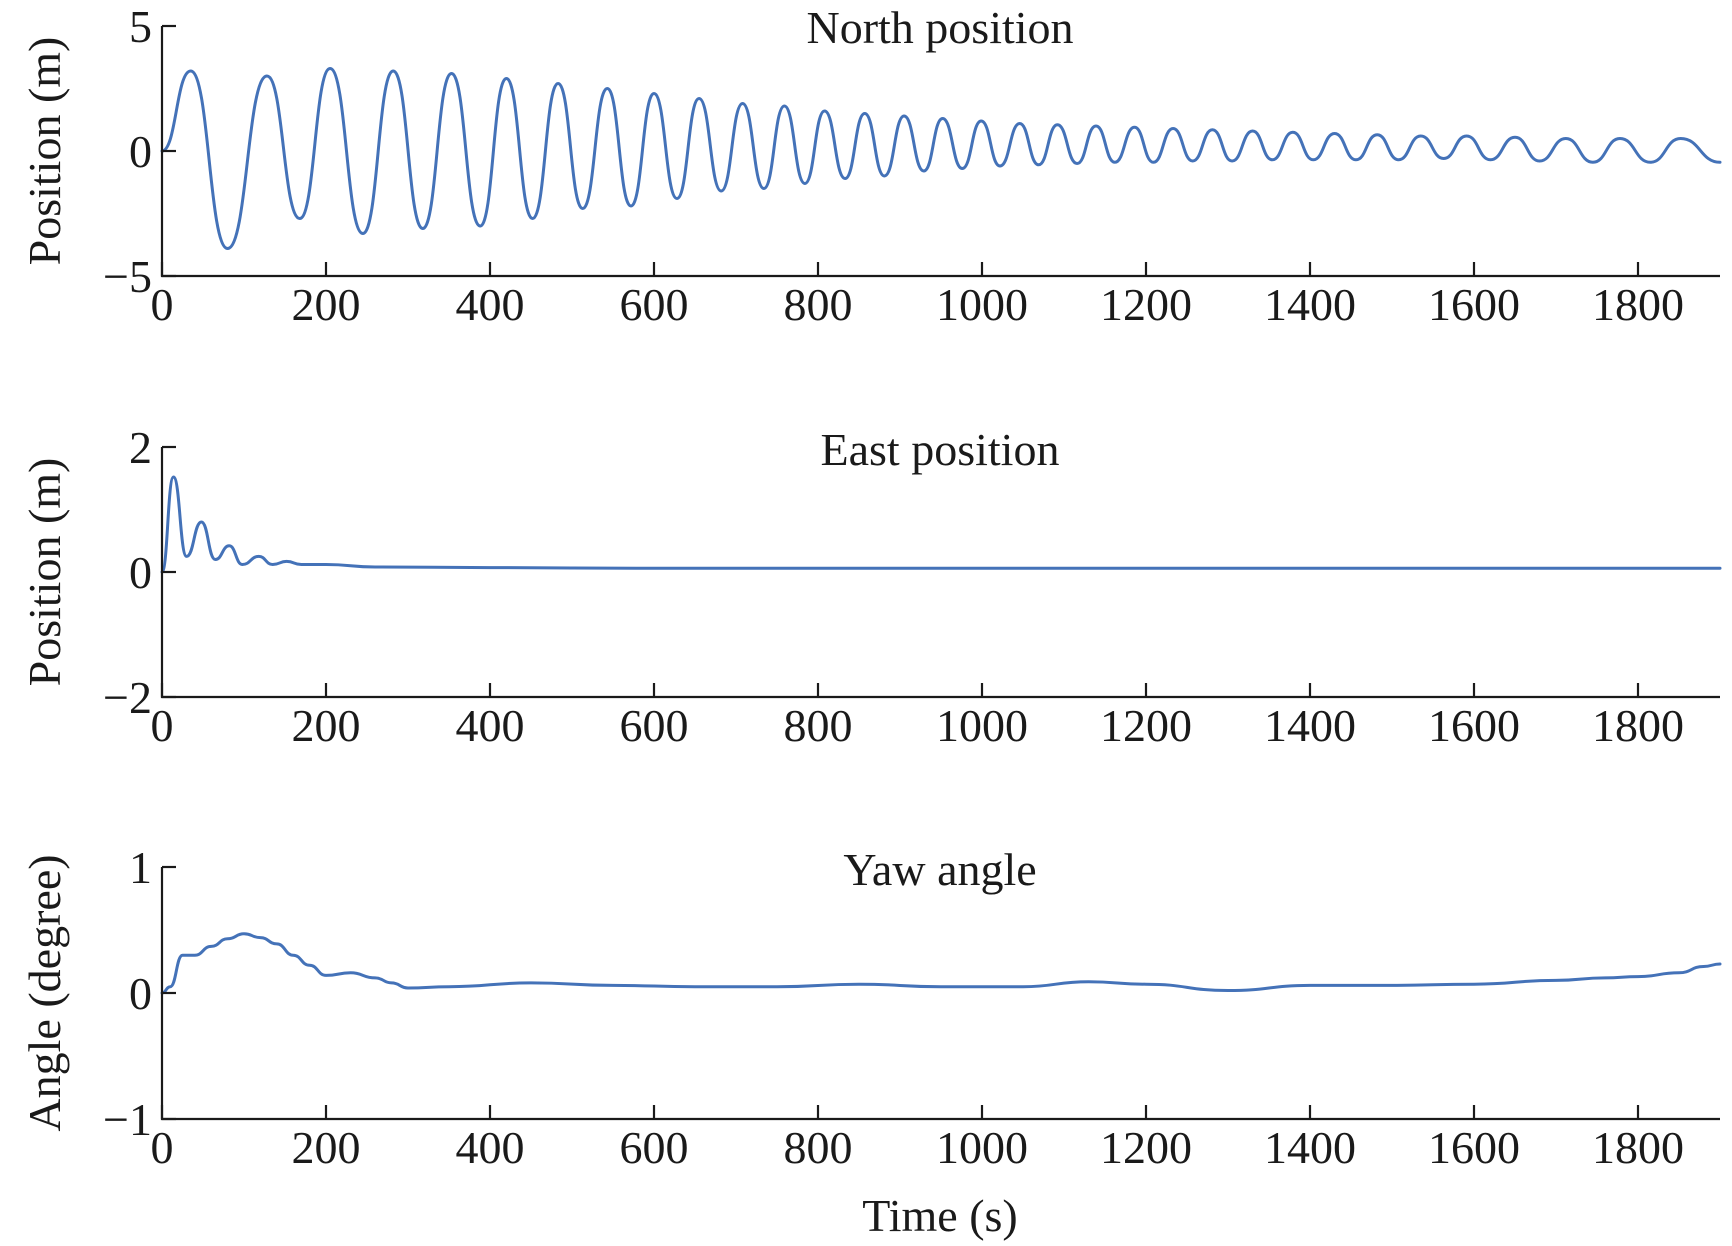 The width and height of the screenshot is (1732, 1246). Describe the element at coordinates (490, 1147) in the screenshot. I see `yaw-x-tick-label-400: 400` at that location.